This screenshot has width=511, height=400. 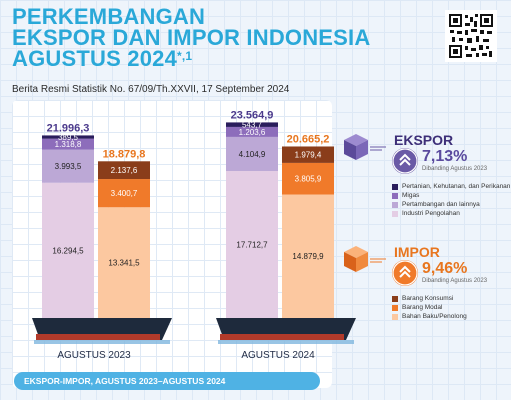 What do you see at coordinates (194, 331) in the screenshot?
I see `cargo-ships` at bounding box center [194, 331].